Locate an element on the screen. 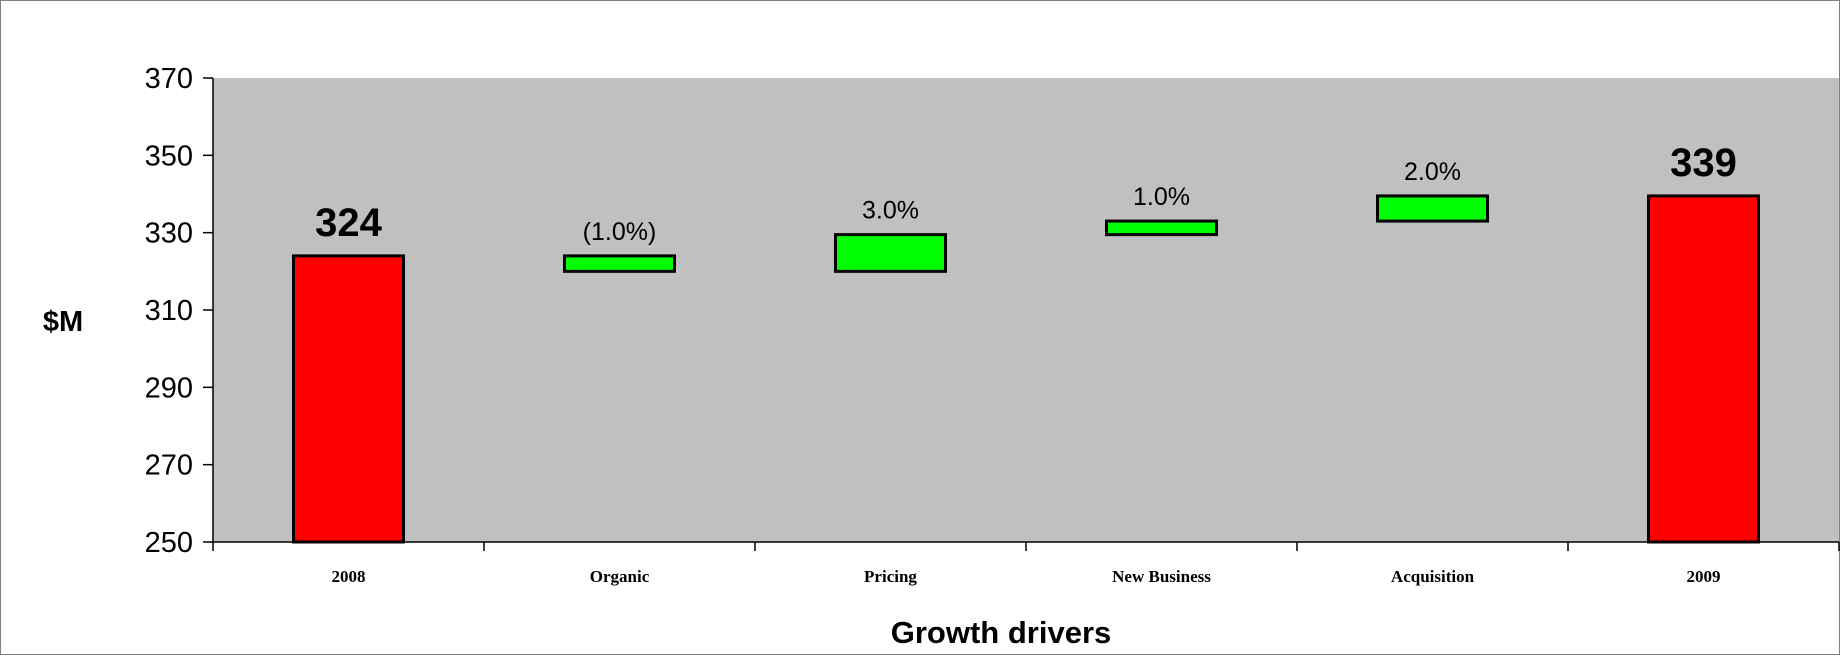 This screenshot has width=1840, height=656. y-tick-label: 370 is located at coordinates (169, 79).